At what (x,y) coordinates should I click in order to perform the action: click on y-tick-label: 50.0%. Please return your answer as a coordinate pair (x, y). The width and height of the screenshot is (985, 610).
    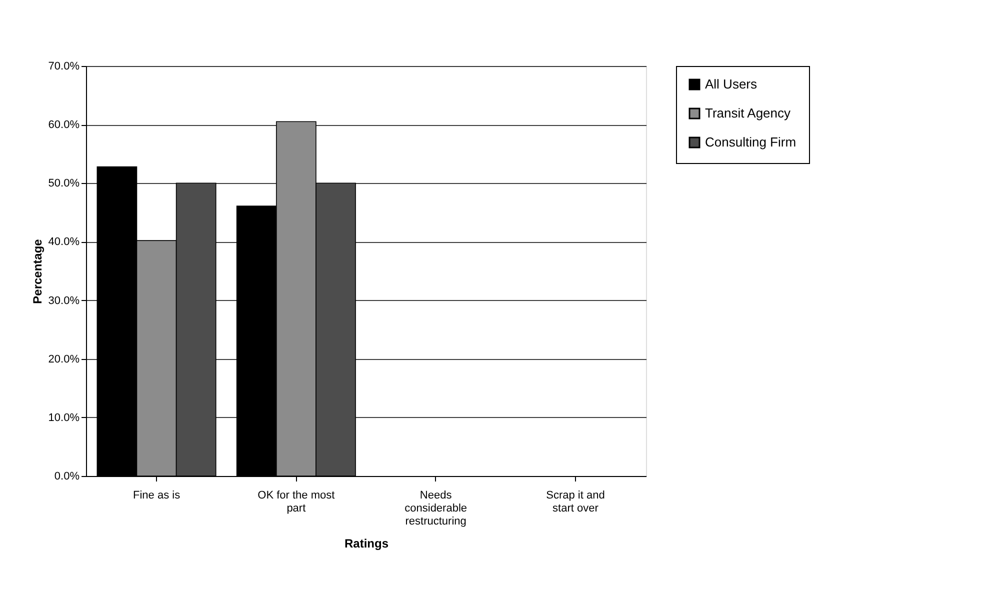
    Looking at the image, I should click on (64, 184).